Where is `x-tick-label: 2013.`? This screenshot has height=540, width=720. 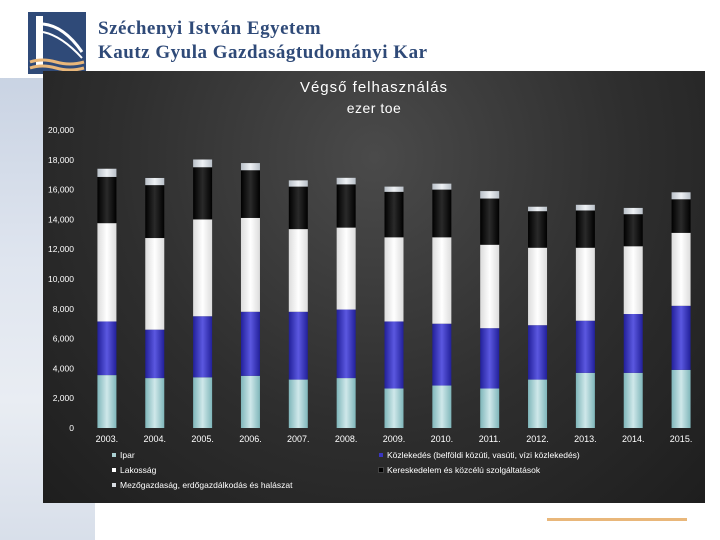 x-tick-label: 2013. is located at coordinates (585, 439).